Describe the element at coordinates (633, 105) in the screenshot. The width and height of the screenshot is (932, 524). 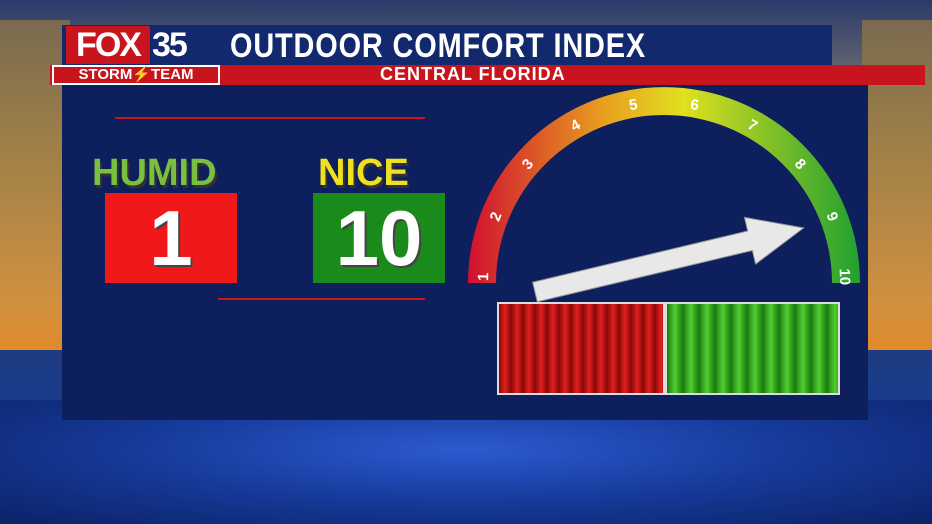
I see `gauge-tick-label: 5` at that location.